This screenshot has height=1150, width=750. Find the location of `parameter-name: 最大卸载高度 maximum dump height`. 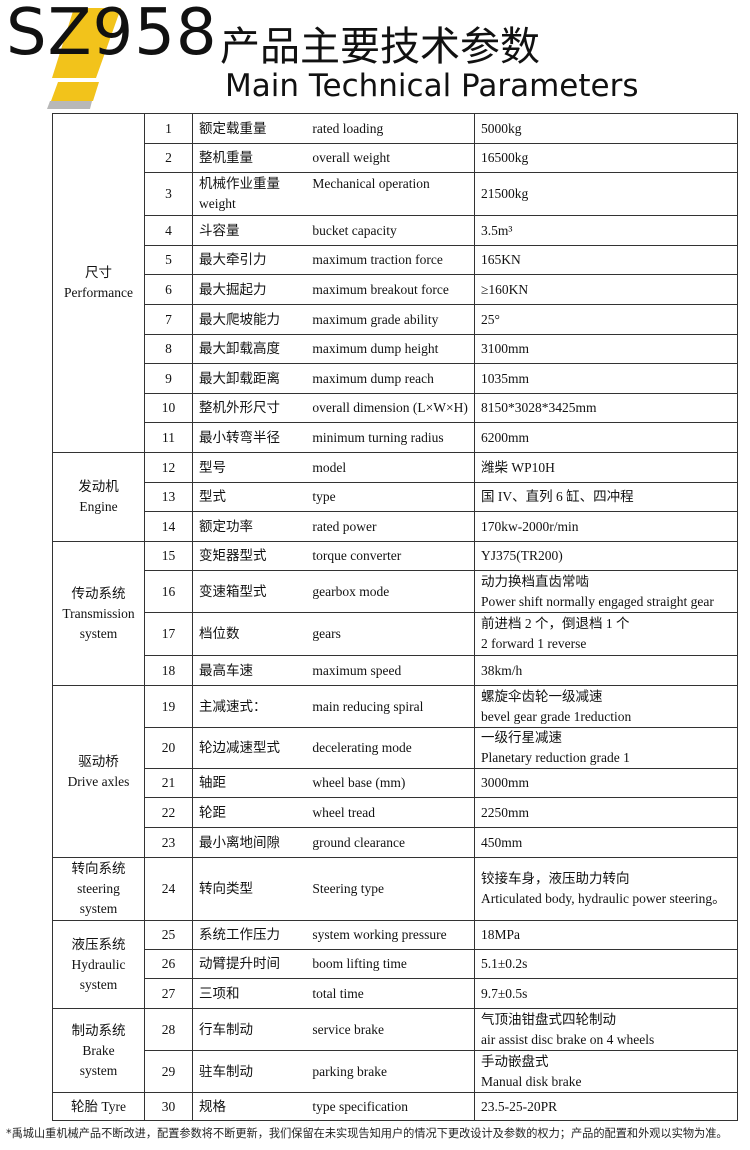

parameter-name: 最大卸载高度 maximum dump height is located at coordinates (333, 349).